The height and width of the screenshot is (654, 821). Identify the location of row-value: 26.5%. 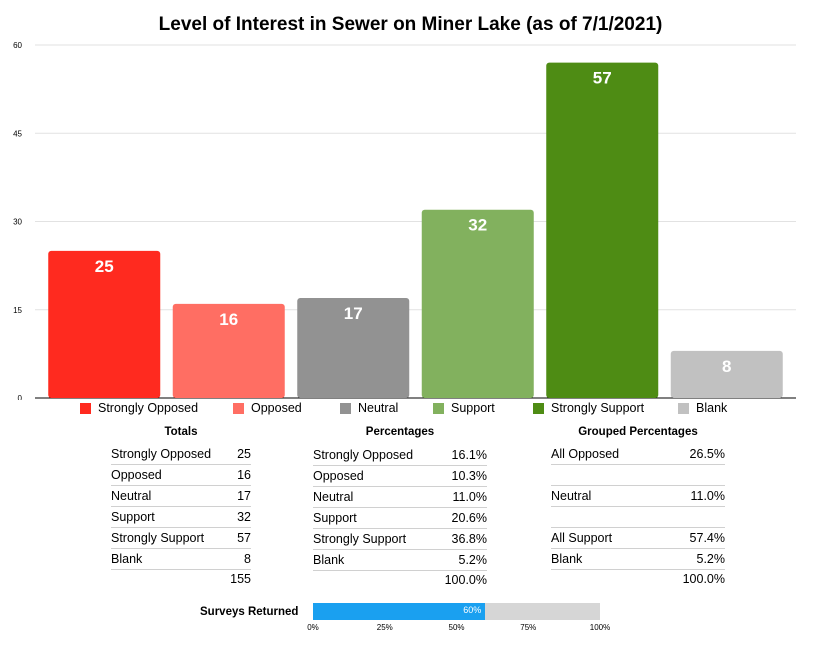
(707, 454).